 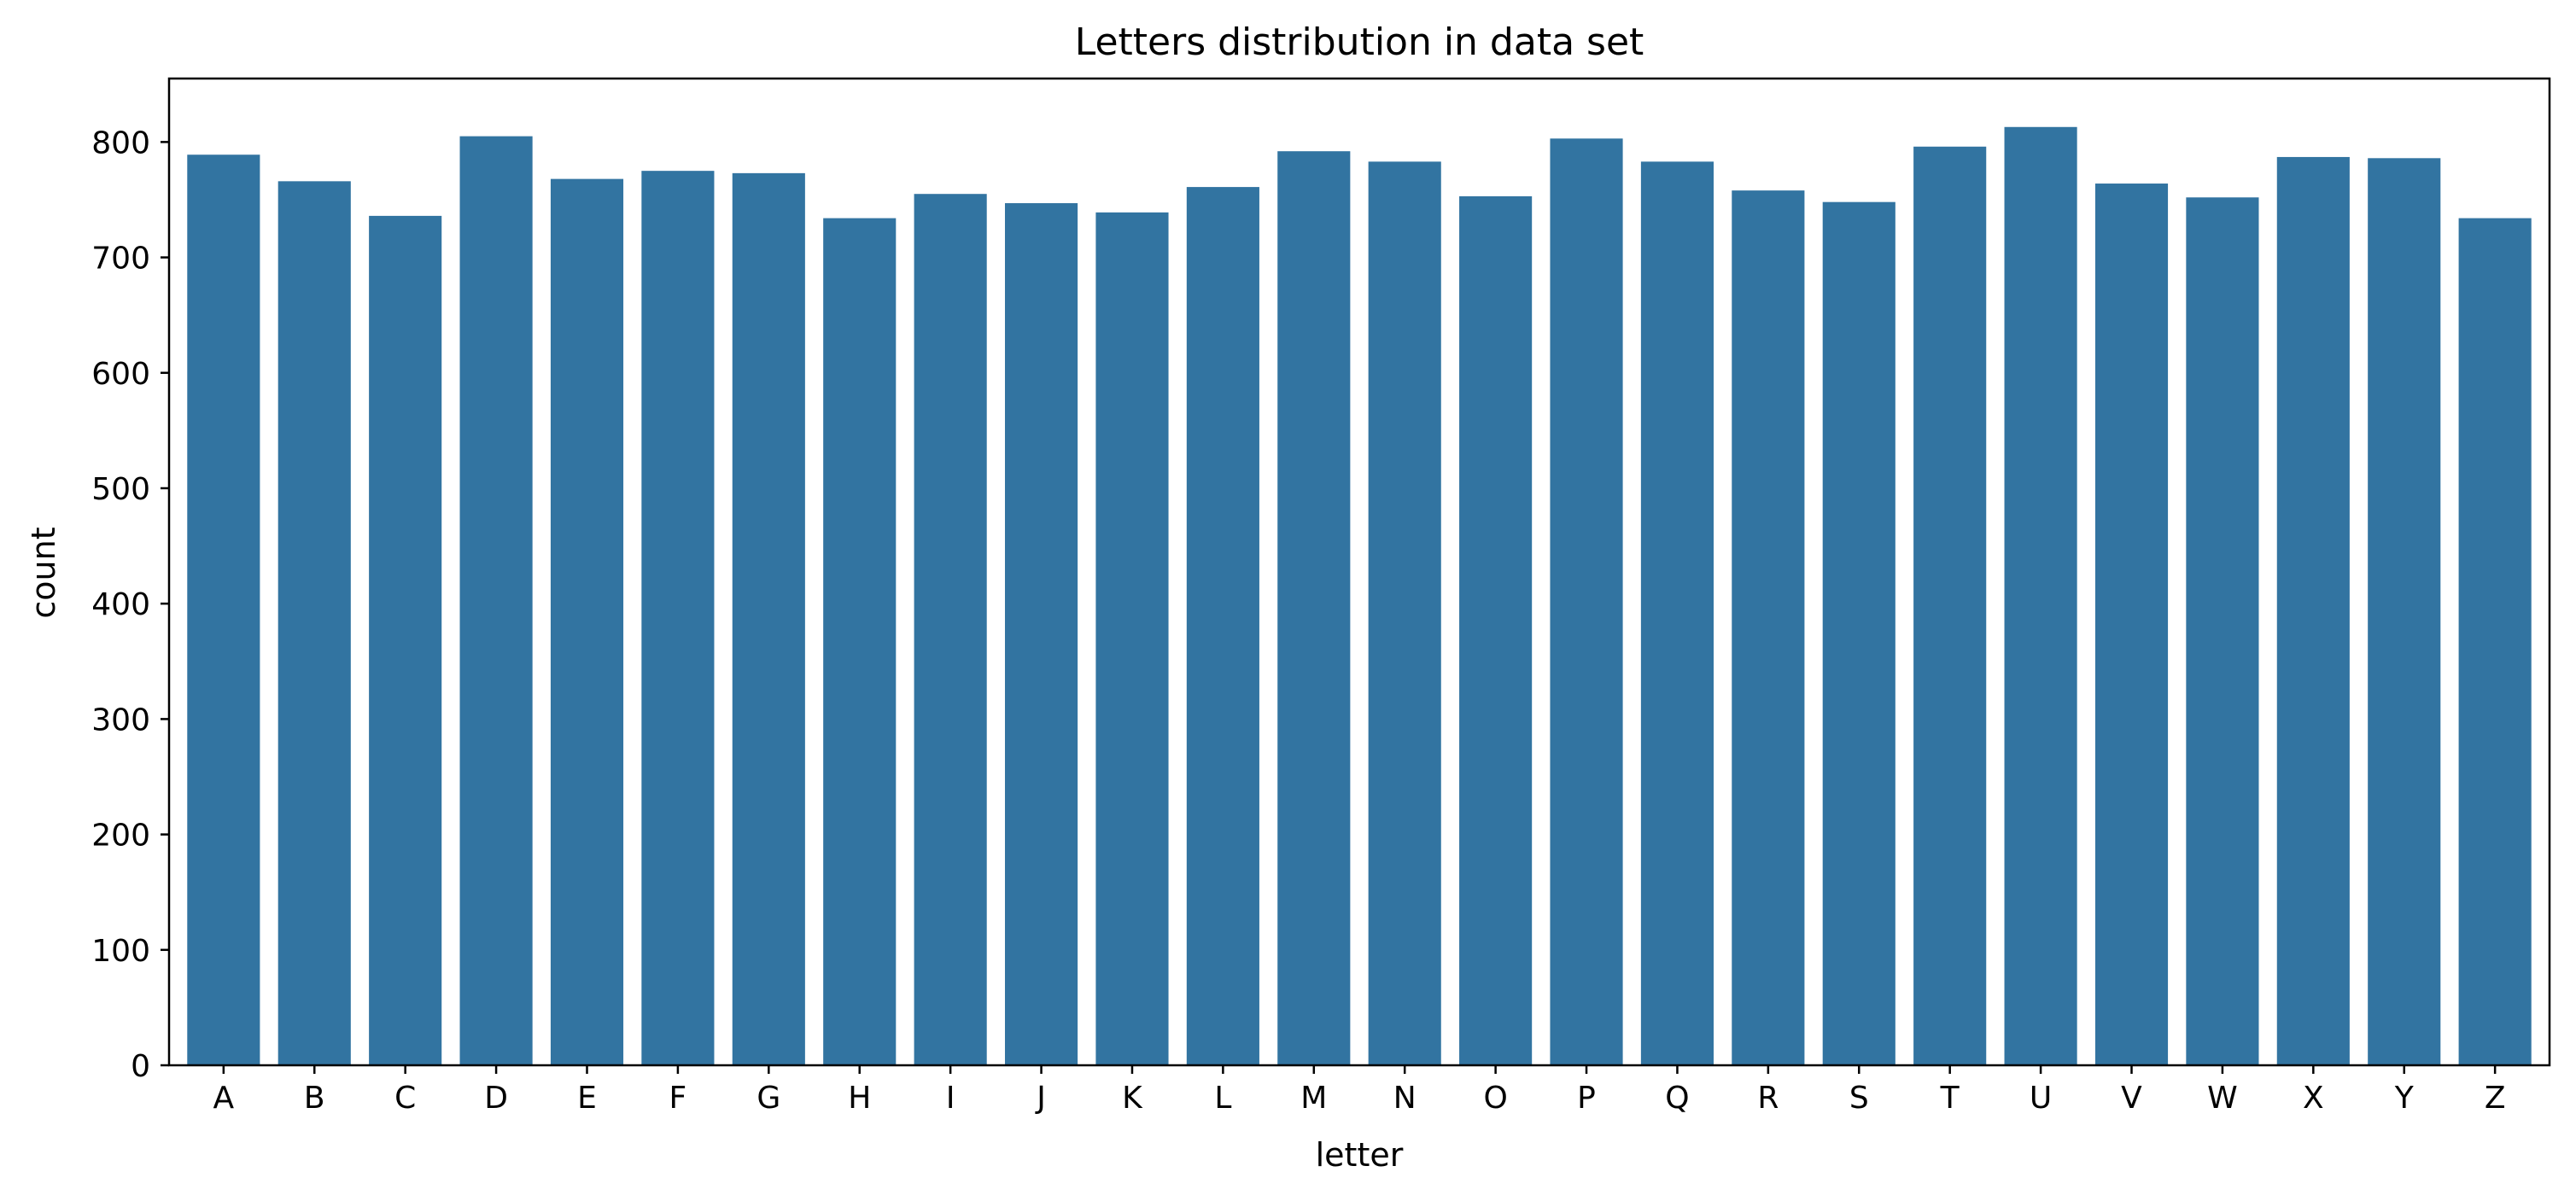 I want to click on bar-t, so click(x=1950, y=606).